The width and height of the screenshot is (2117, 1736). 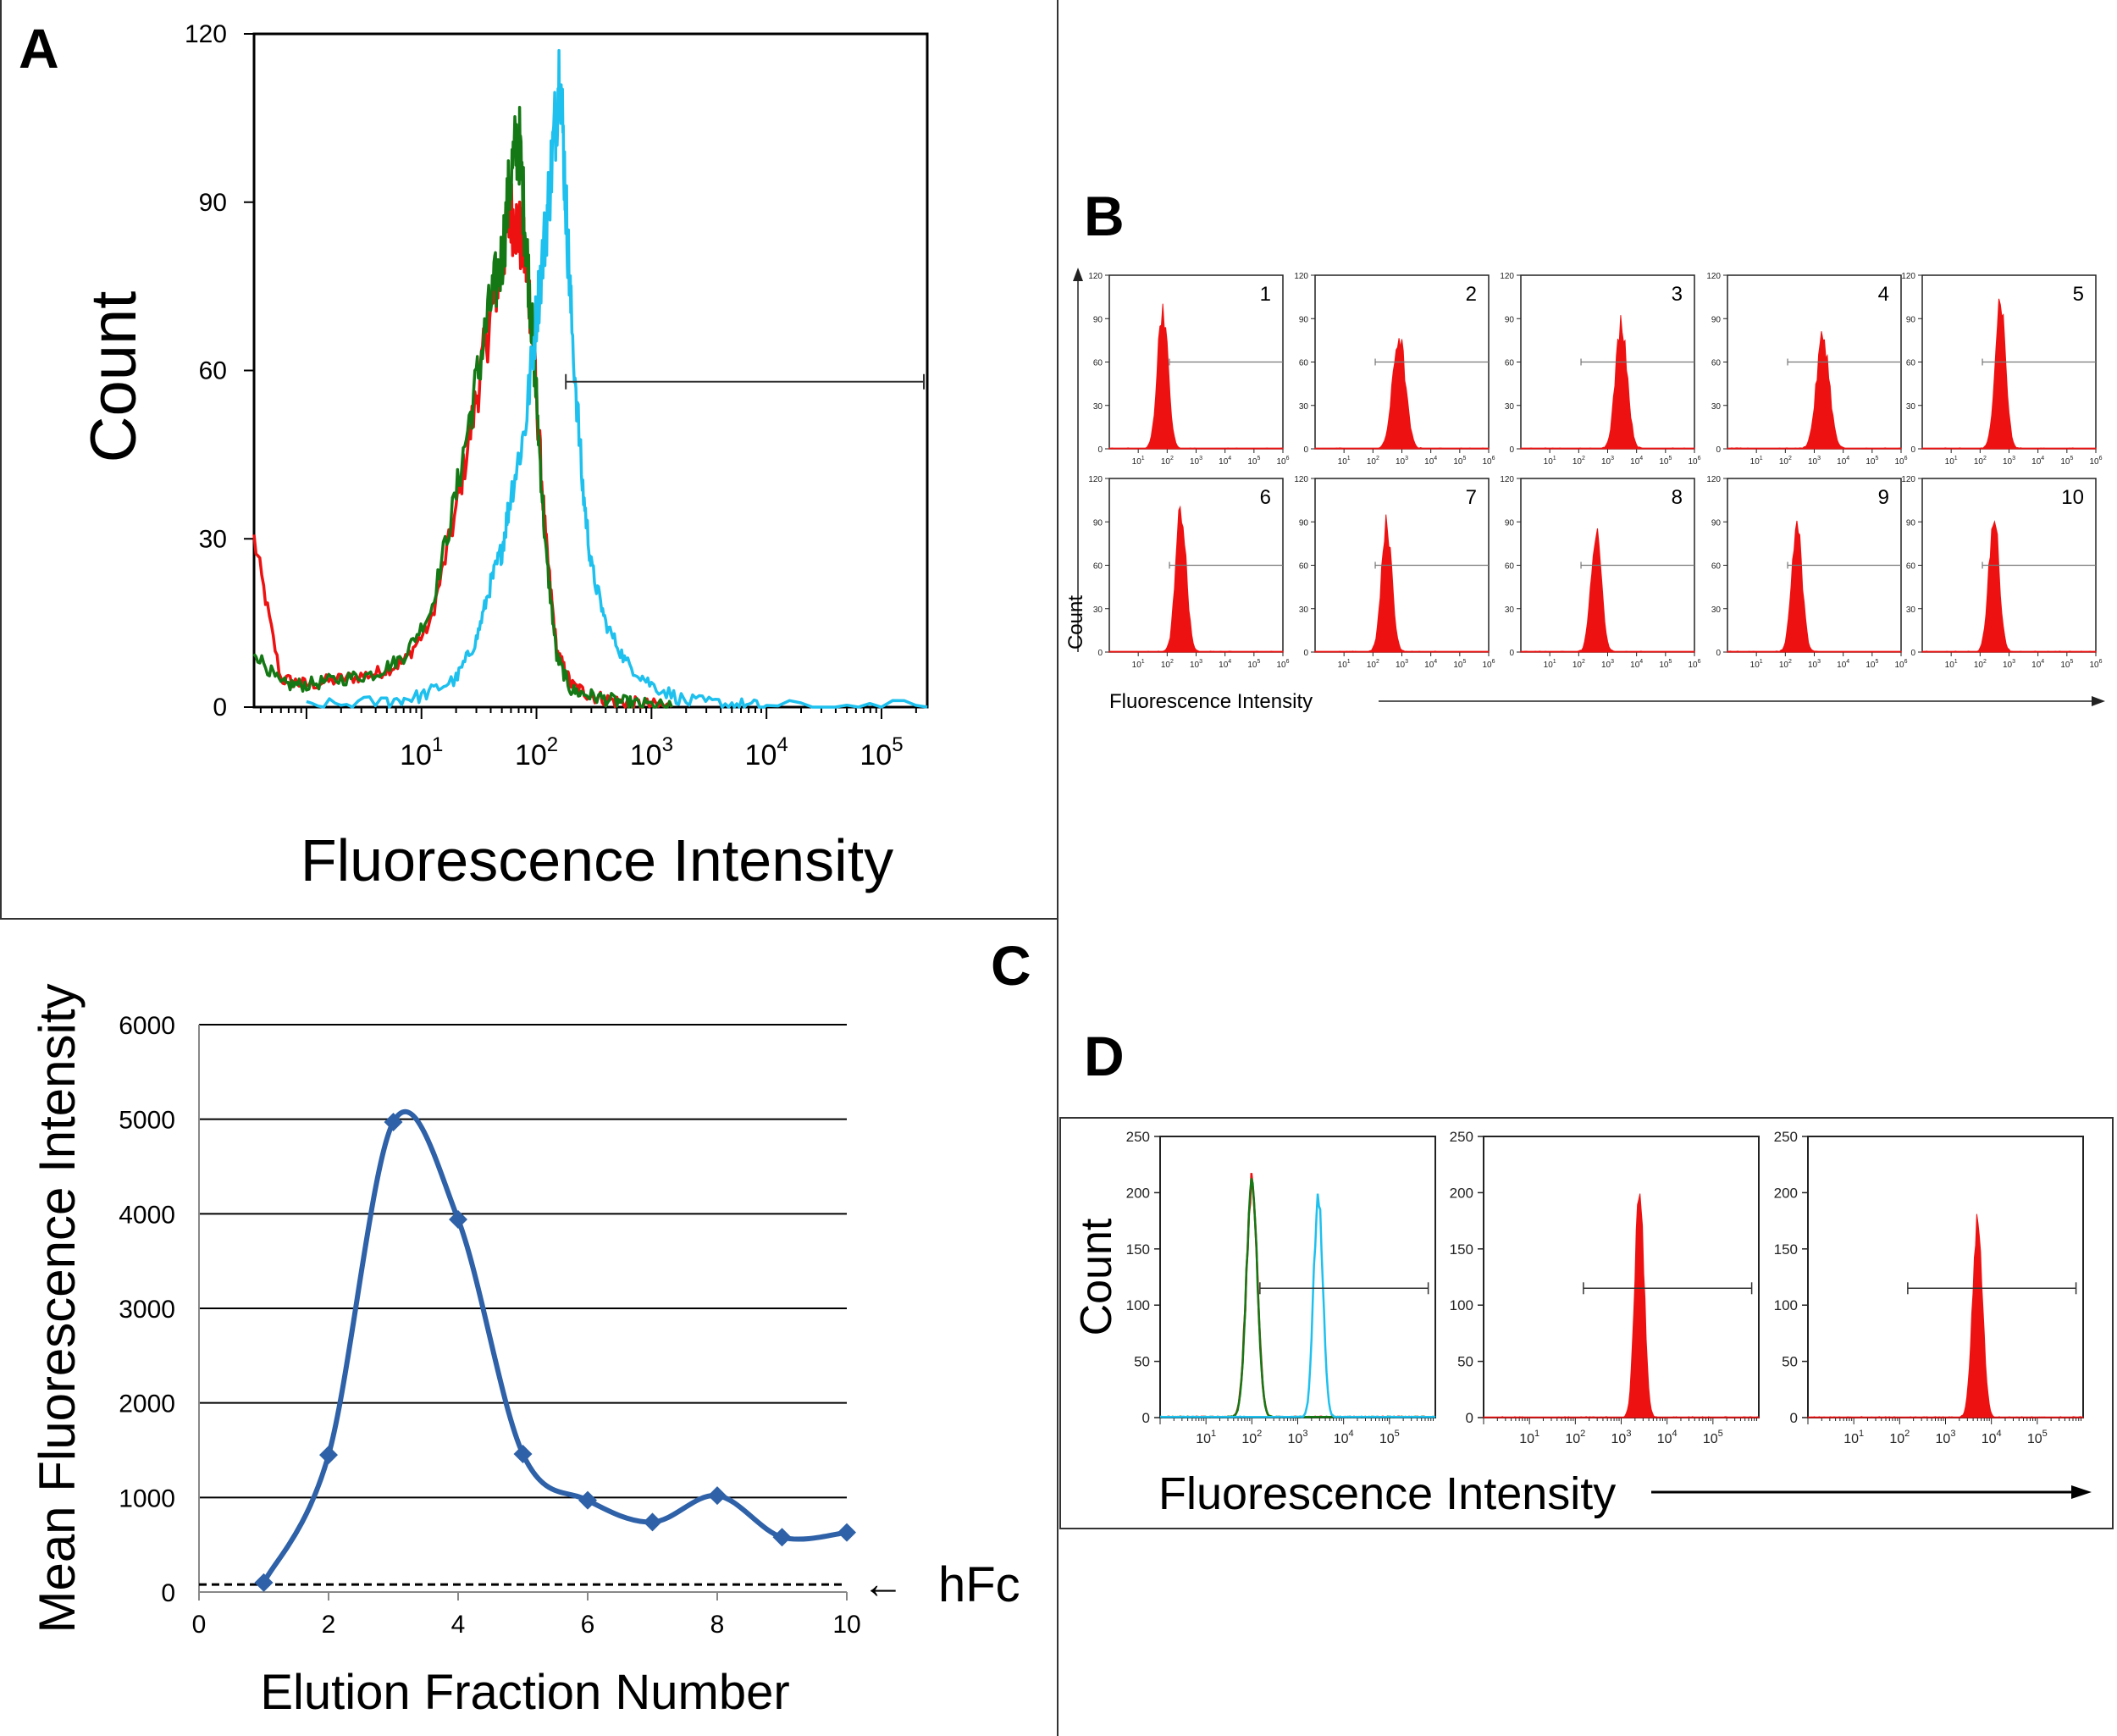 I want to click on d-x-tick-exponent: 3, so click(x=1952, y=1434).